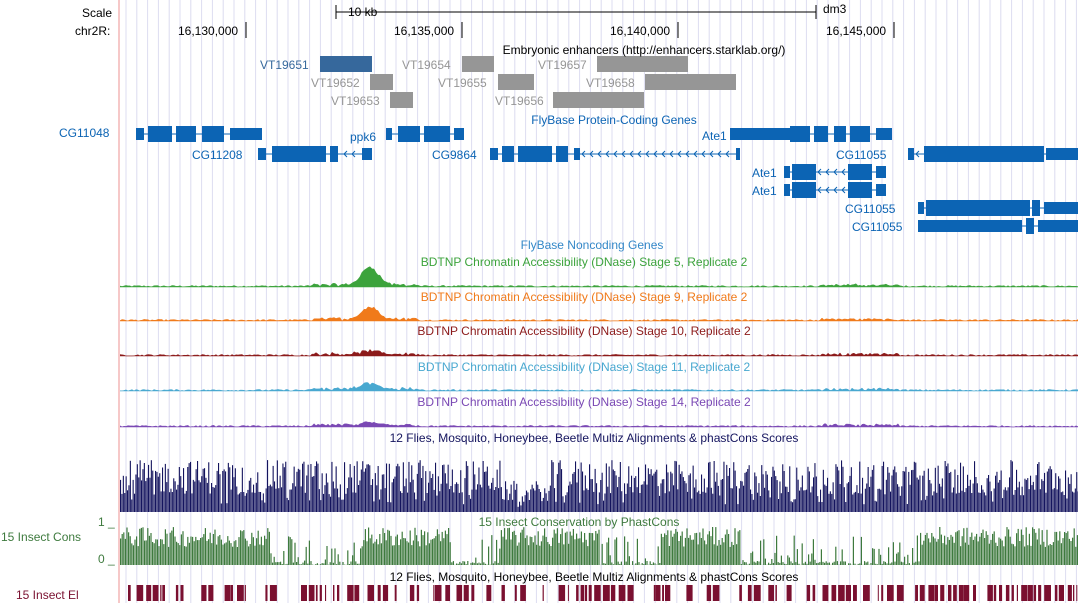 Image resolution: width=1078 pixels, height=603 pixels. Describe the element at coordinates (217, 155) in the screenshot. I see `gene-label-cg11208: CG11208` at that location.